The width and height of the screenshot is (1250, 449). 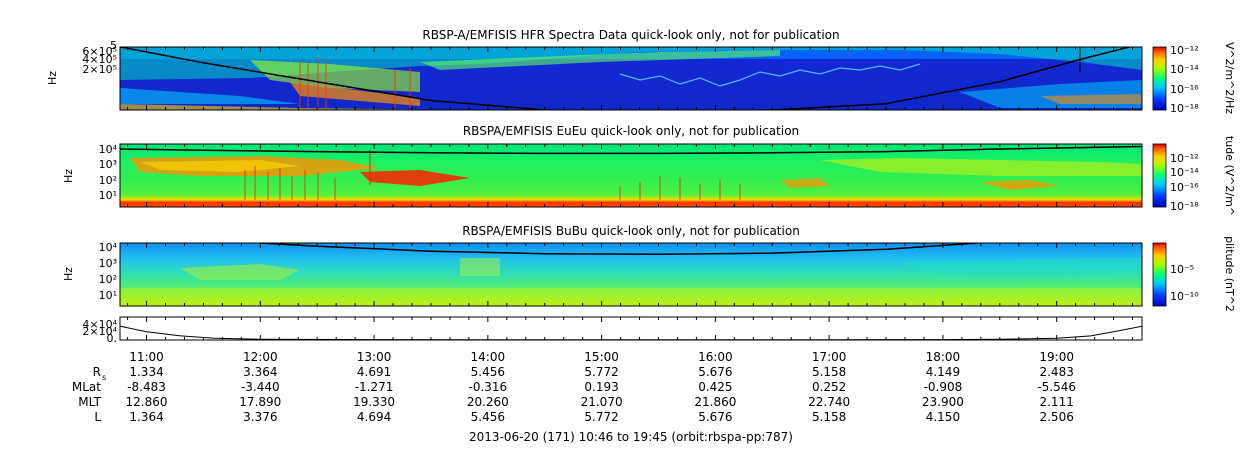 What do you see at coordinates (260, 417) in the screenshot?
I see `ephemeris-value: 3.376` at bounding box center [260, 417].